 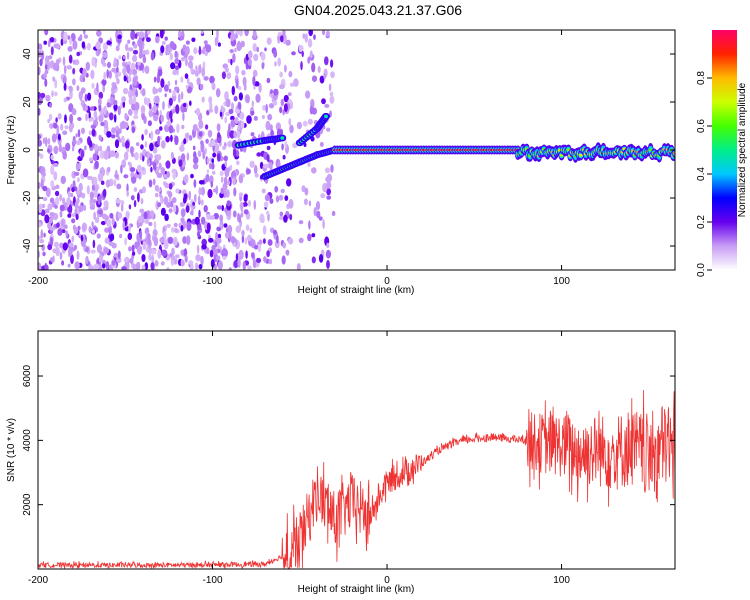 I want to click on x-tick-label: 100, so click(x=561, y=580).